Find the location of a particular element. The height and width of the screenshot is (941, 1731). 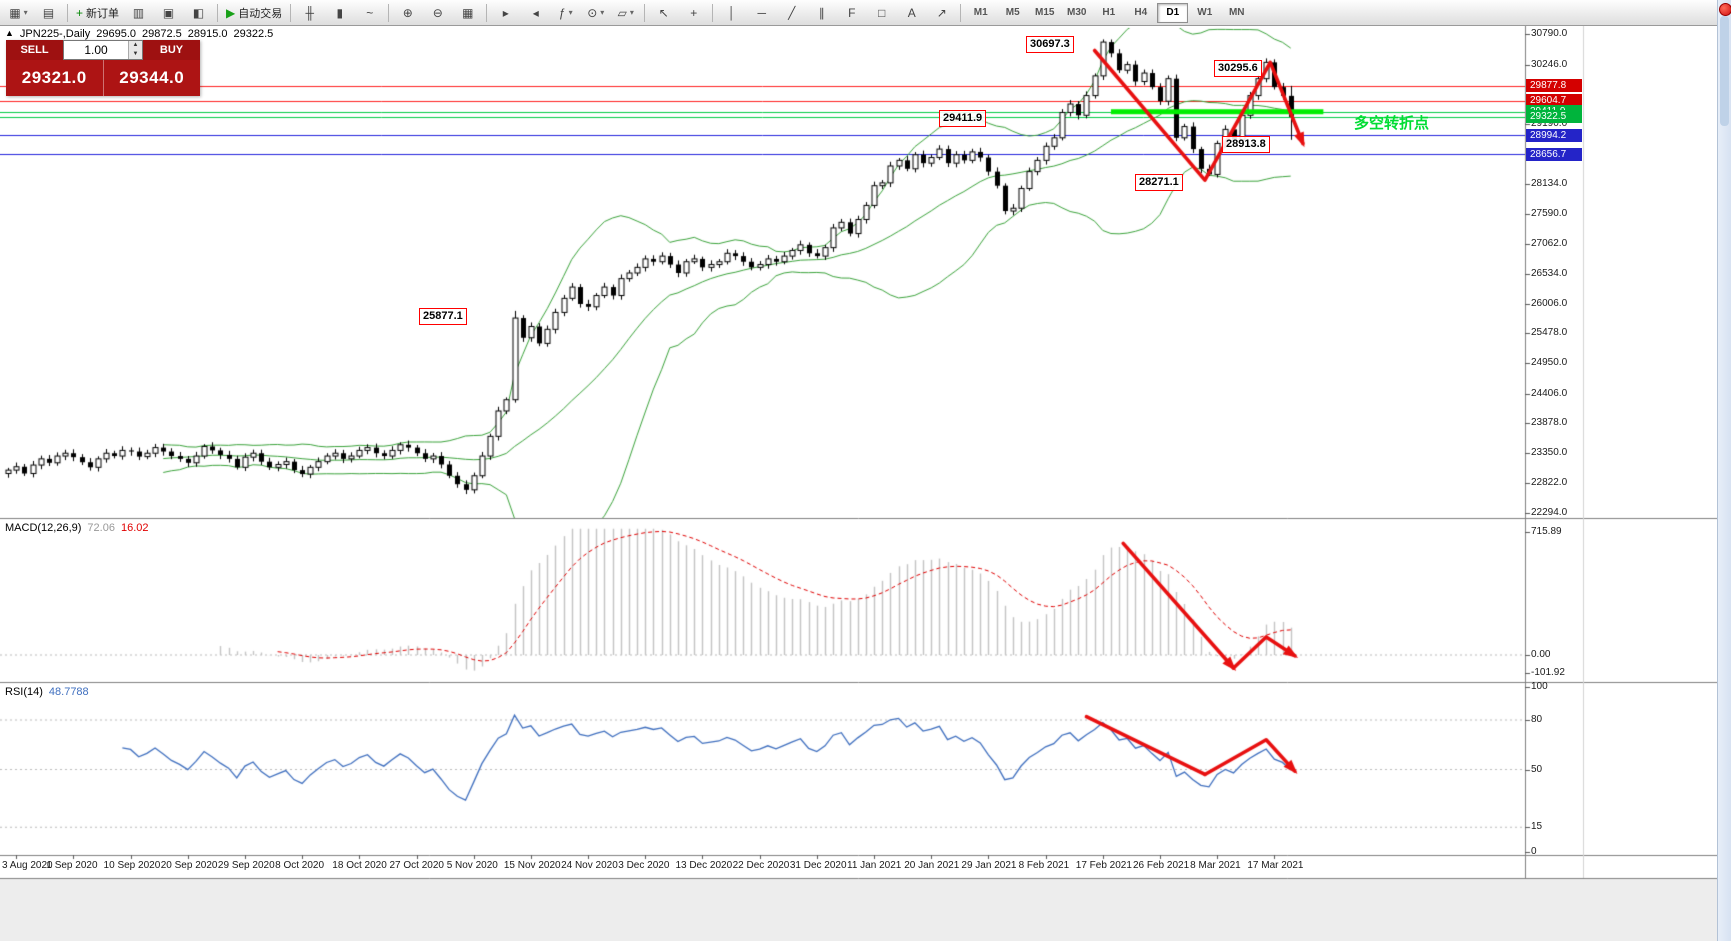

date-label: 27 Oct 2020 is located at coordinates (416, 865).